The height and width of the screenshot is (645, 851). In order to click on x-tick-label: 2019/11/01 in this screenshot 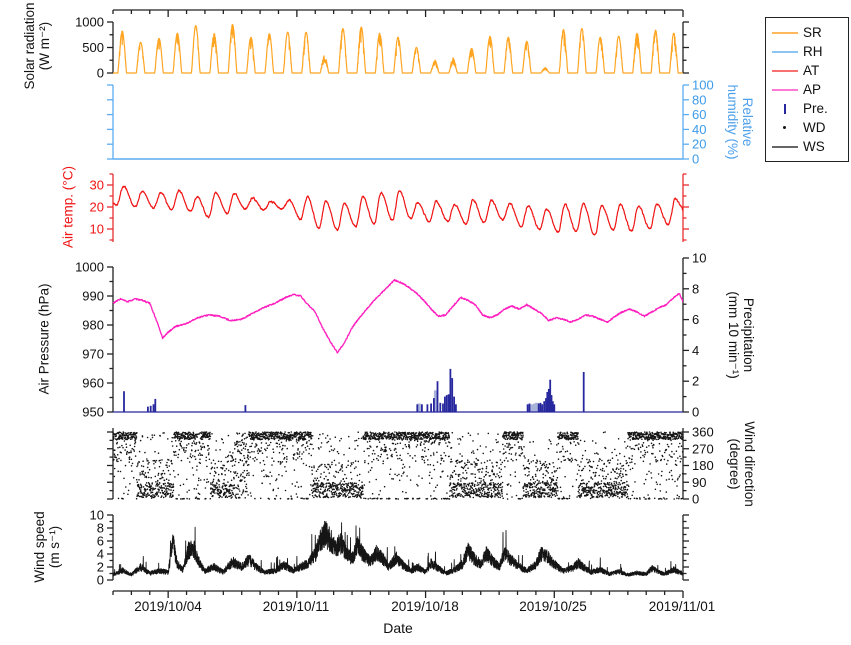, I will do `click(682, 606)`.